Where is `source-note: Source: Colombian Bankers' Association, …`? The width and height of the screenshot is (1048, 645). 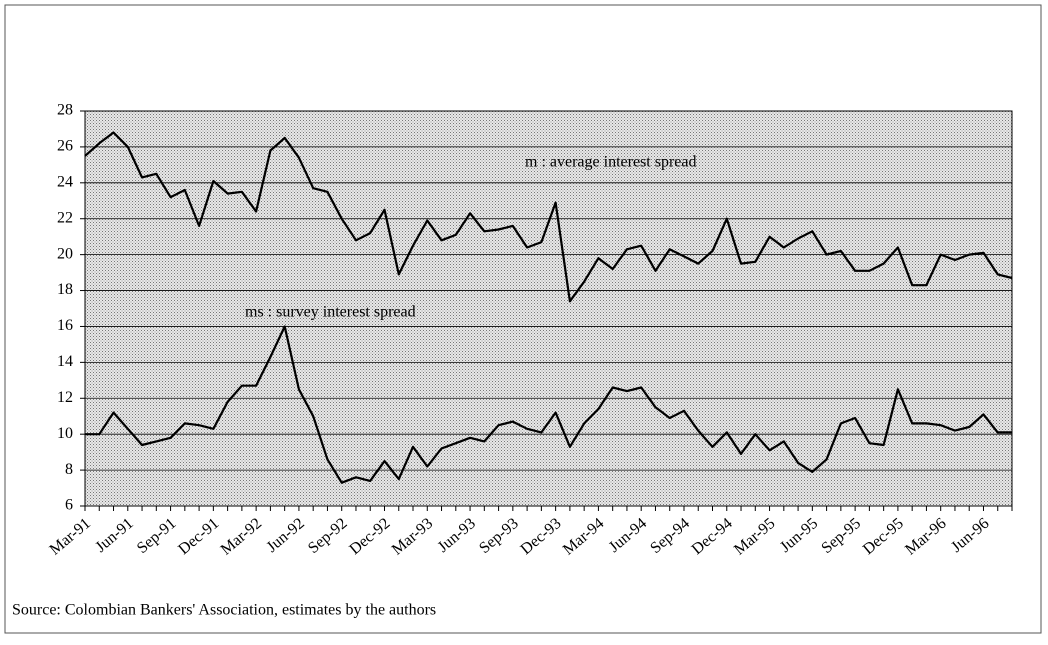 source-note: Source: Colombian Bankers' Association, … is located at coordinates (224, 610).